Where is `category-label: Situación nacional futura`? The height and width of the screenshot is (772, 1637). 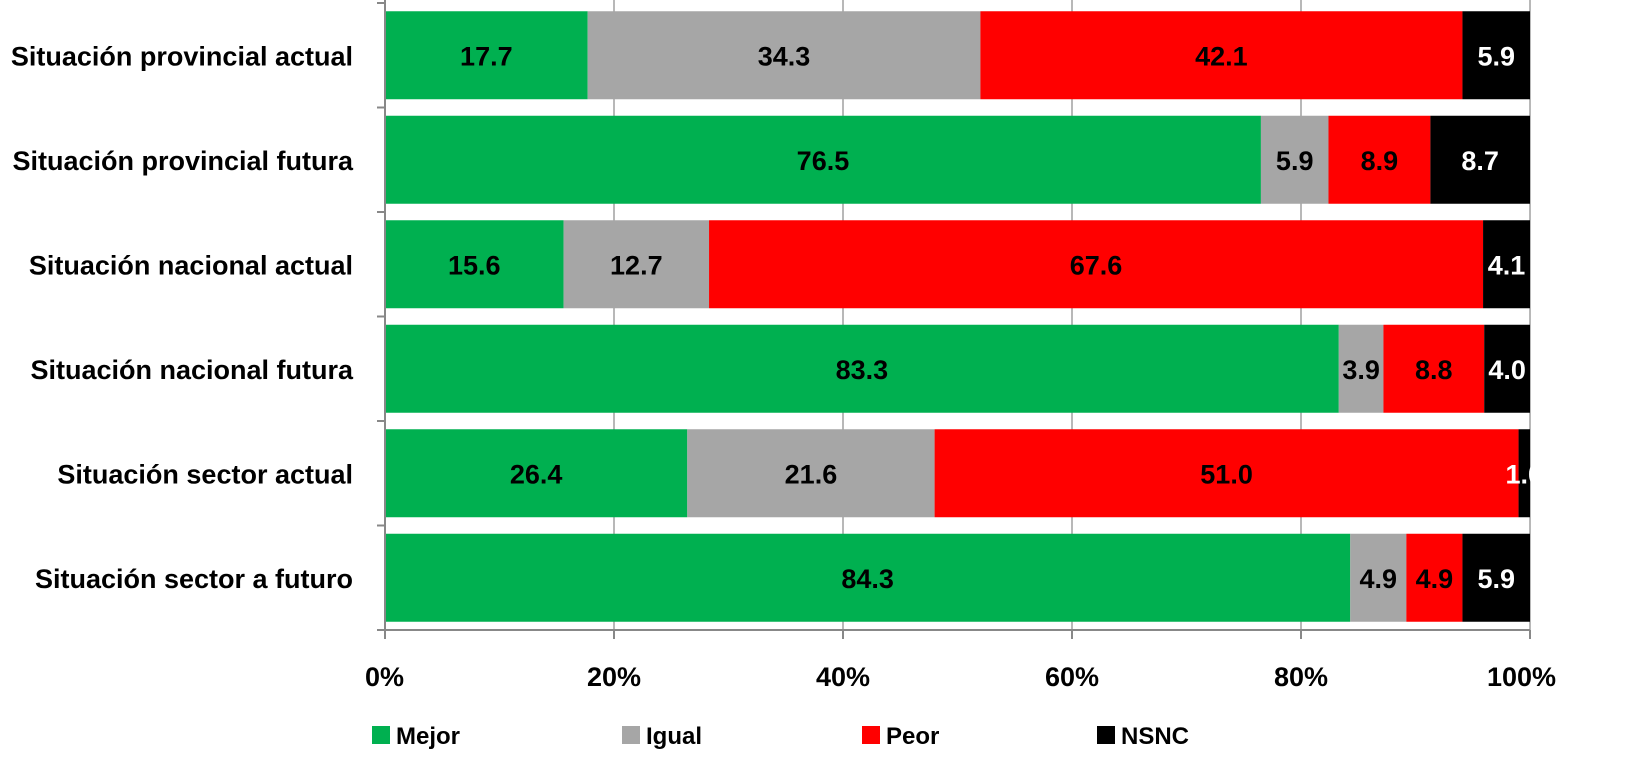
category-label: Situación nacional futura is located at coordinates (192, 370).